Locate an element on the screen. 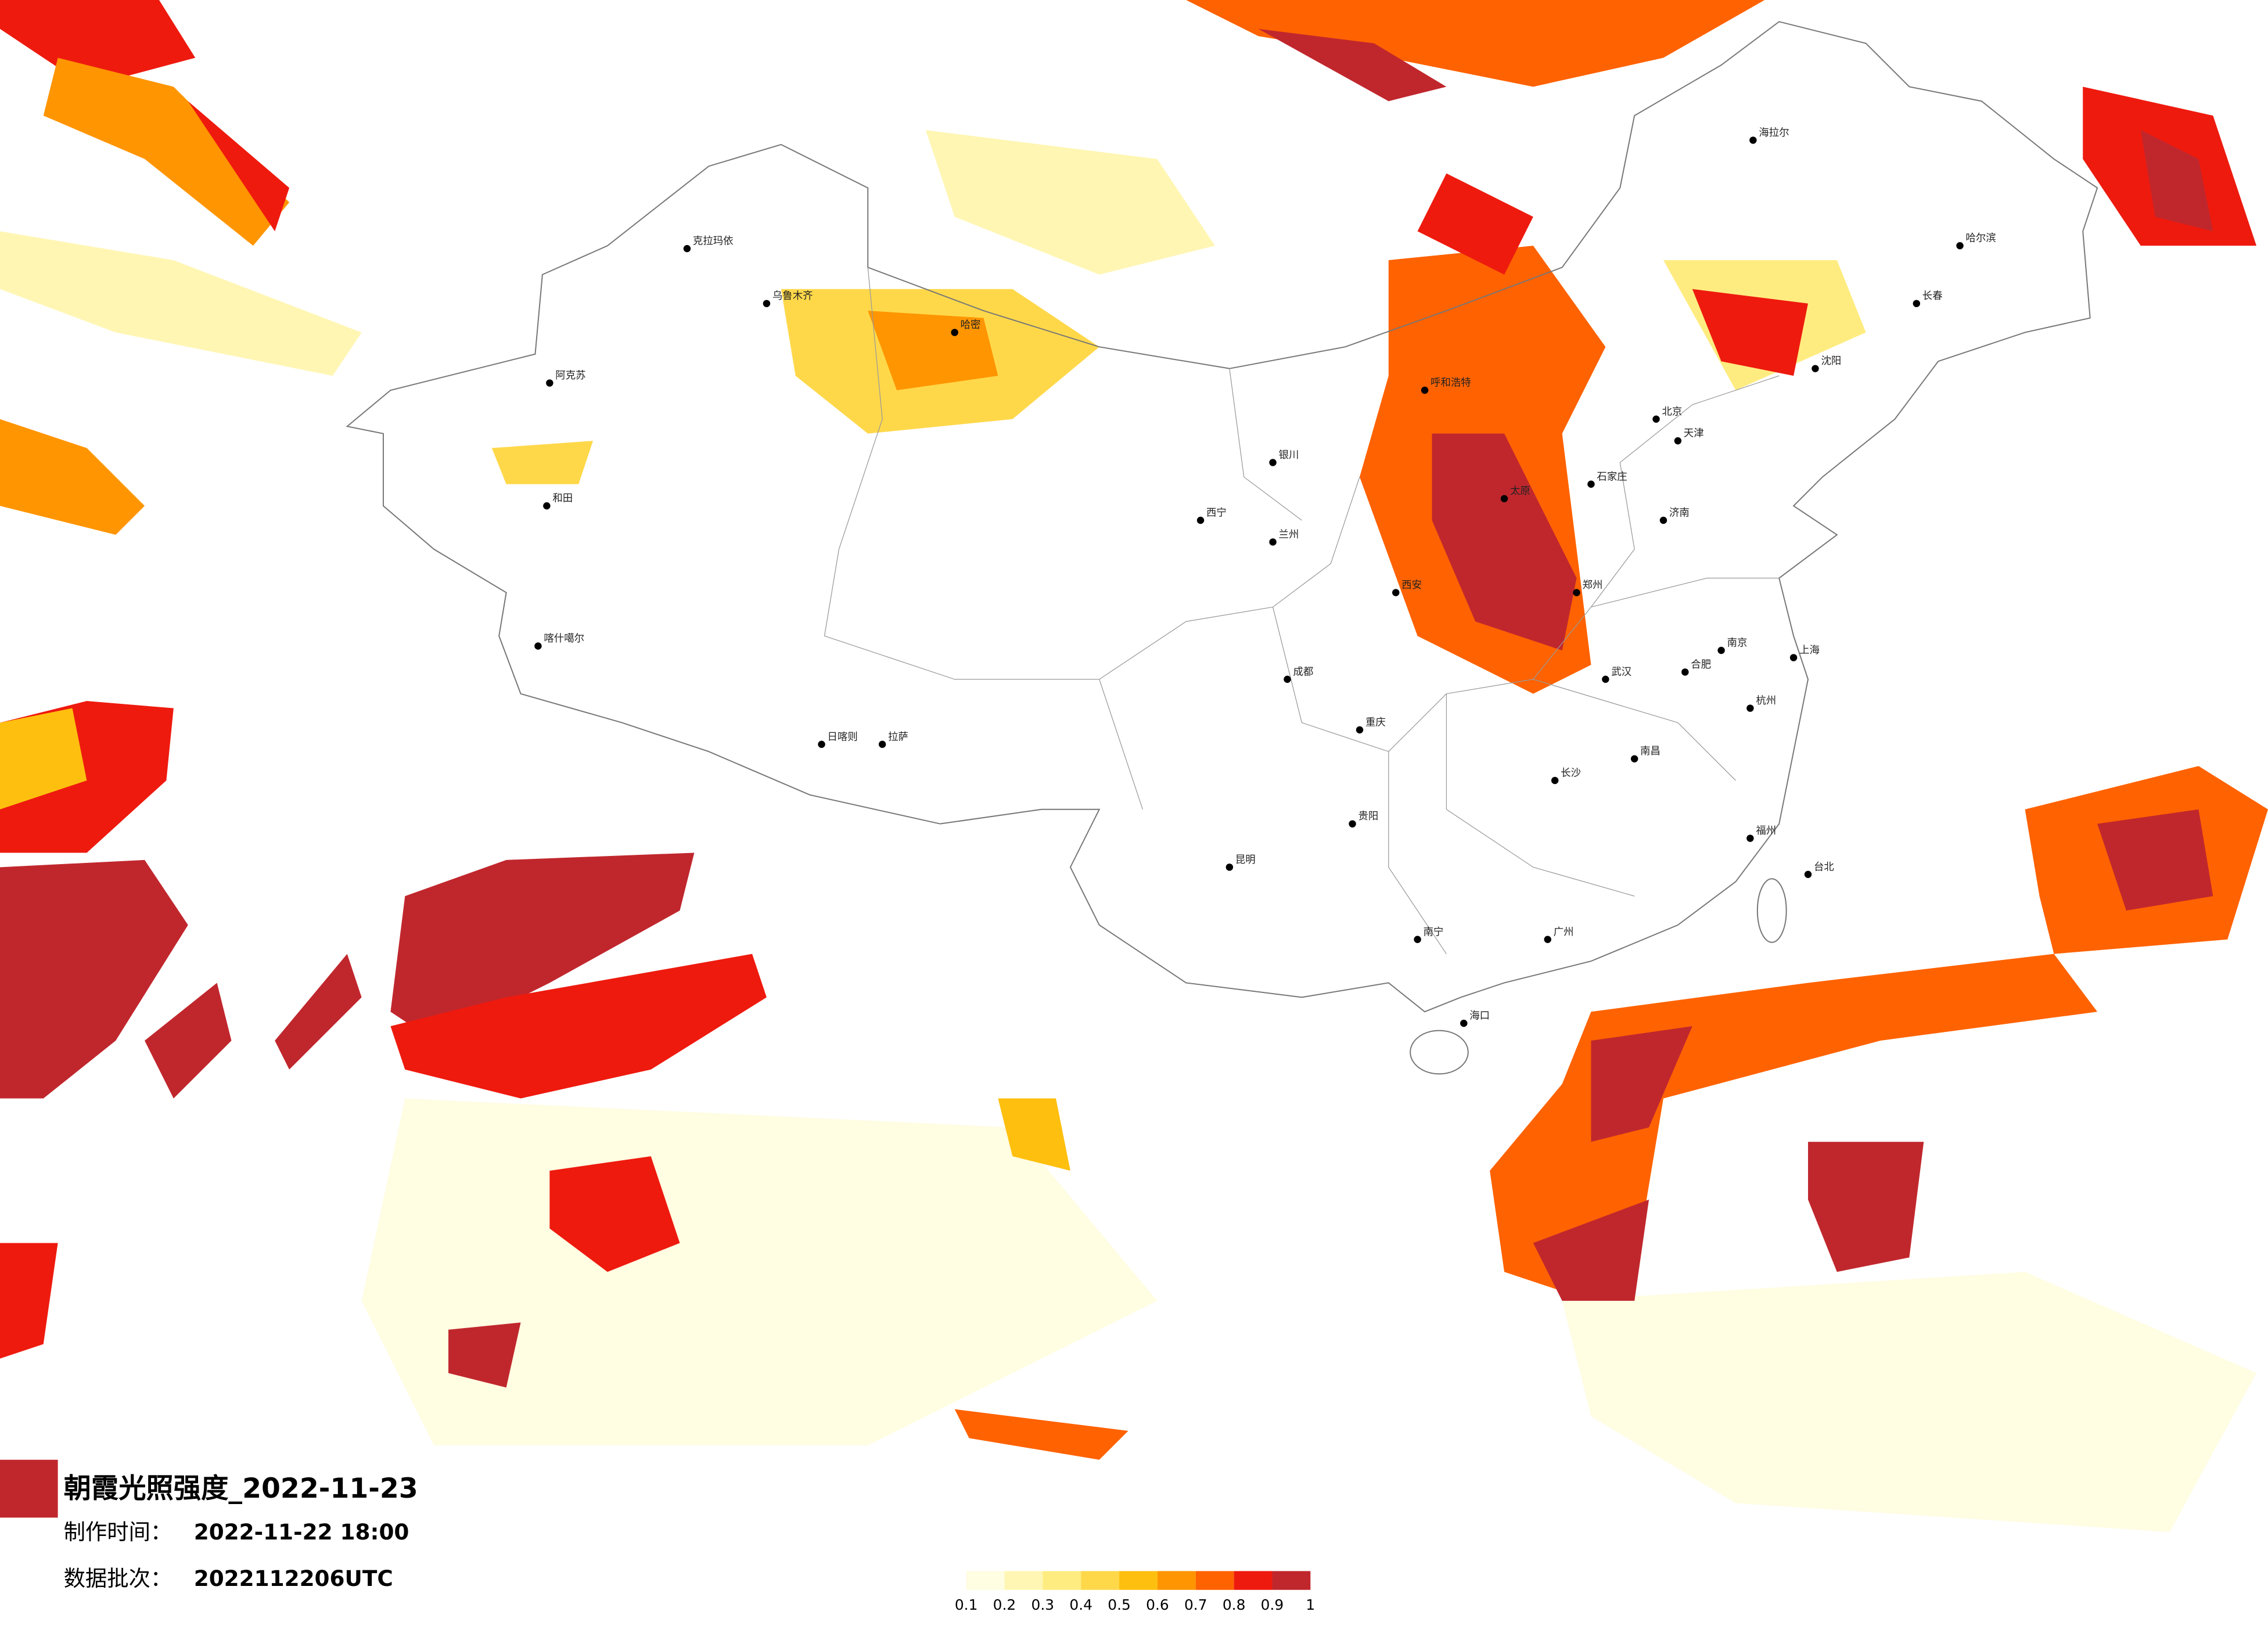 The width and height of the screenshot is (2268, 1626). legend-tick-label: 0.1 is located at coordinates (966, 1604).